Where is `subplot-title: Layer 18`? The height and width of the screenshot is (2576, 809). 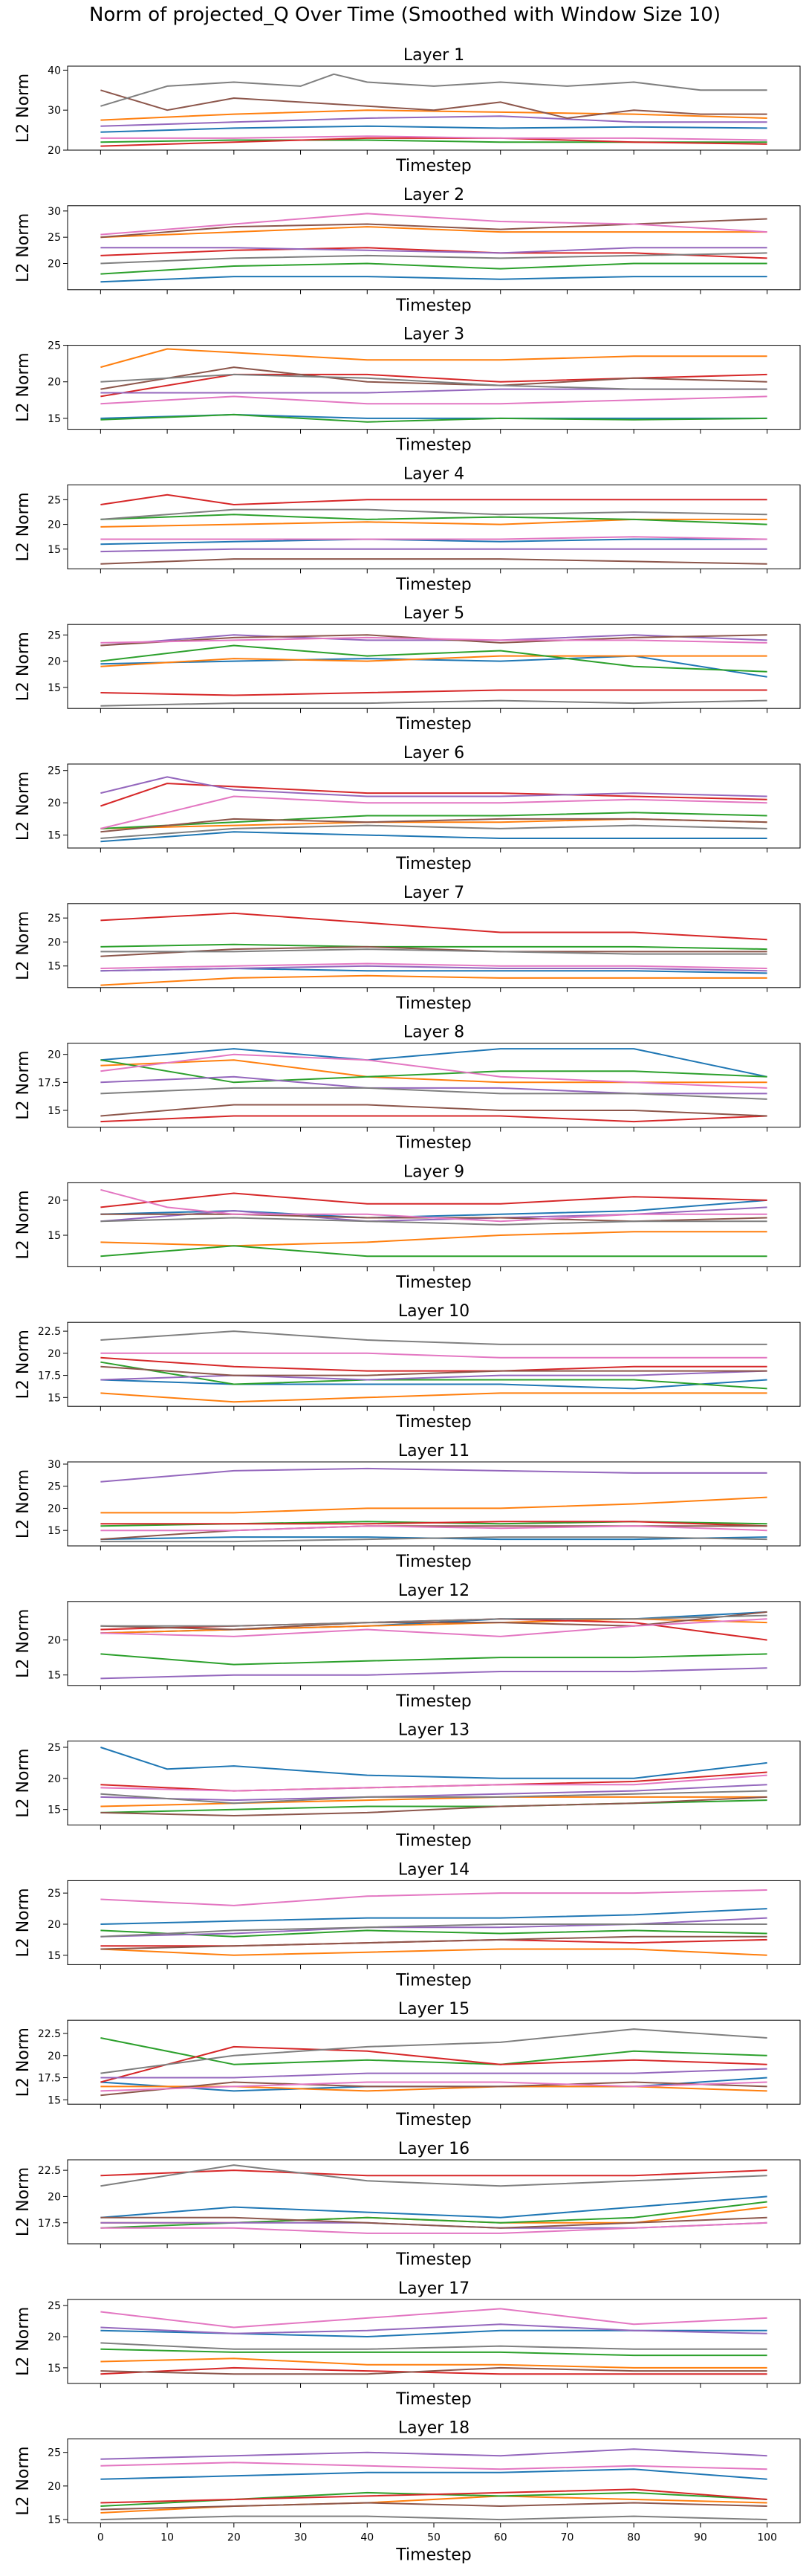
subplot-title: Layer 18 is located at coordinates (434, 2428).